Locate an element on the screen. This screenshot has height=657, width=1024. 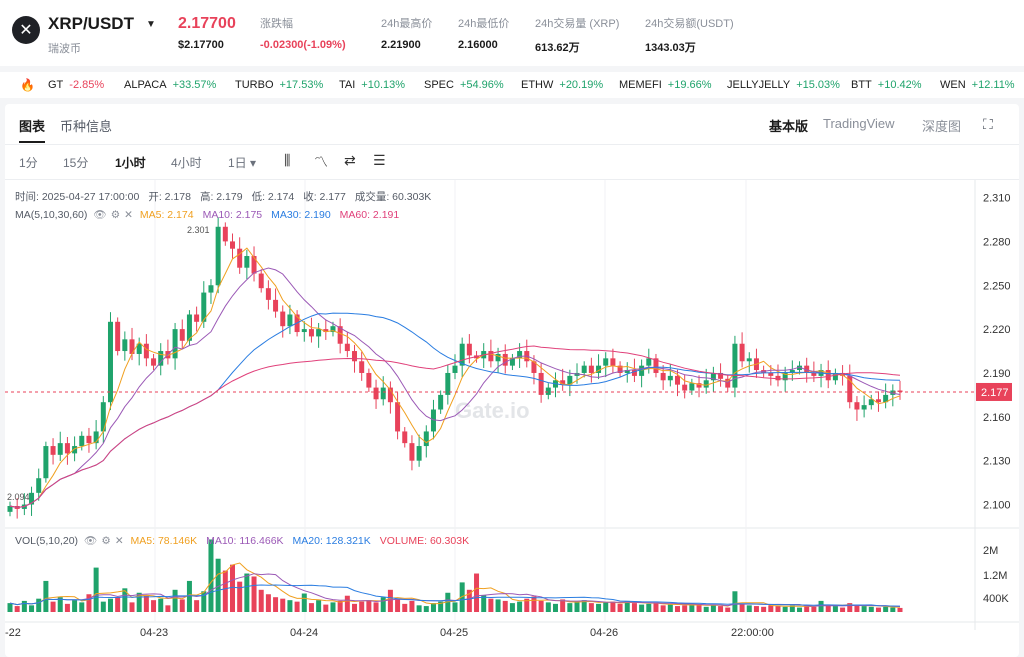
current-price-label: 2.177 is located at coordinates (995, 393).